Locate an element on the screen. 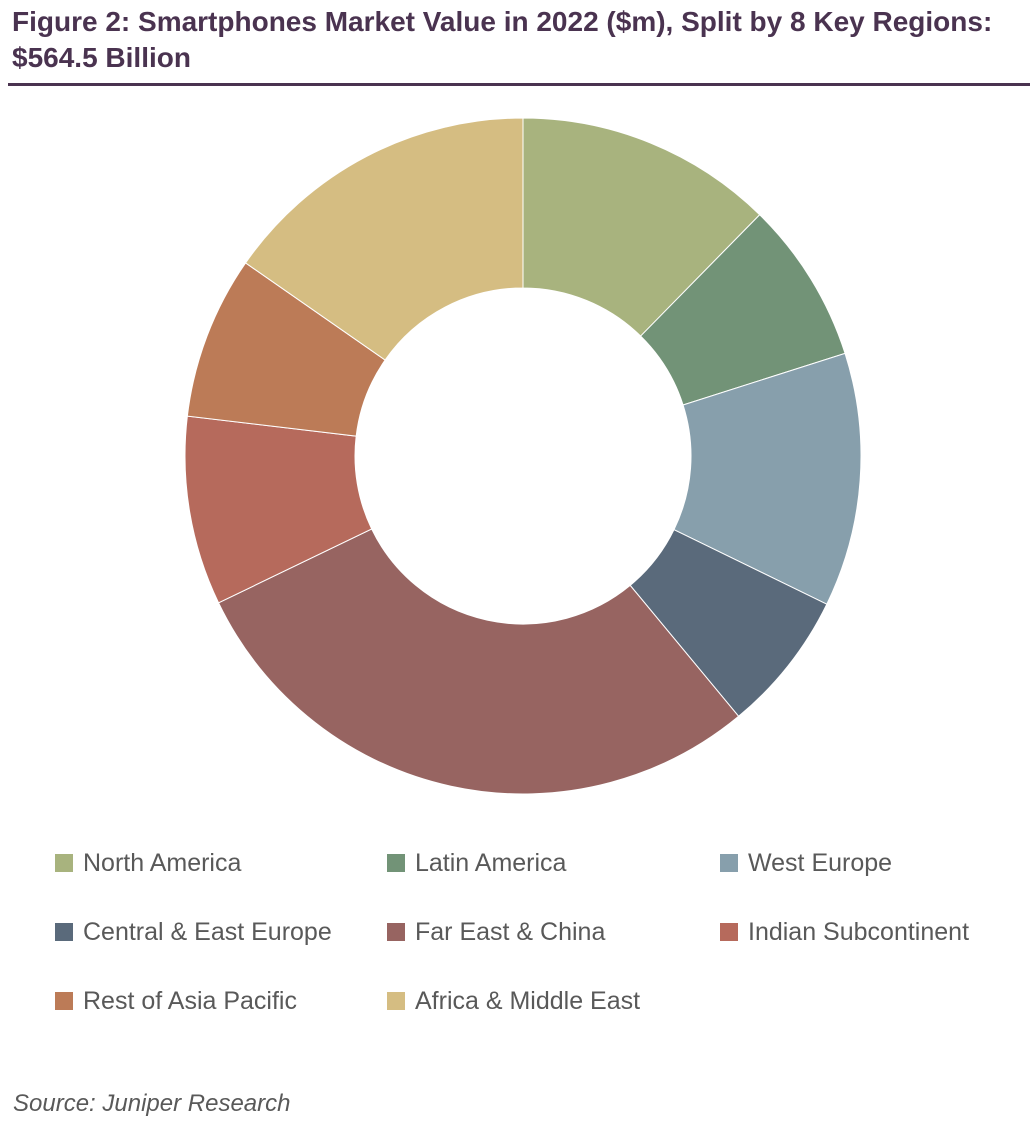 This screenshot has width=1030, height=1125. legend-label: Far East & China is located at coordinates (510, 931).